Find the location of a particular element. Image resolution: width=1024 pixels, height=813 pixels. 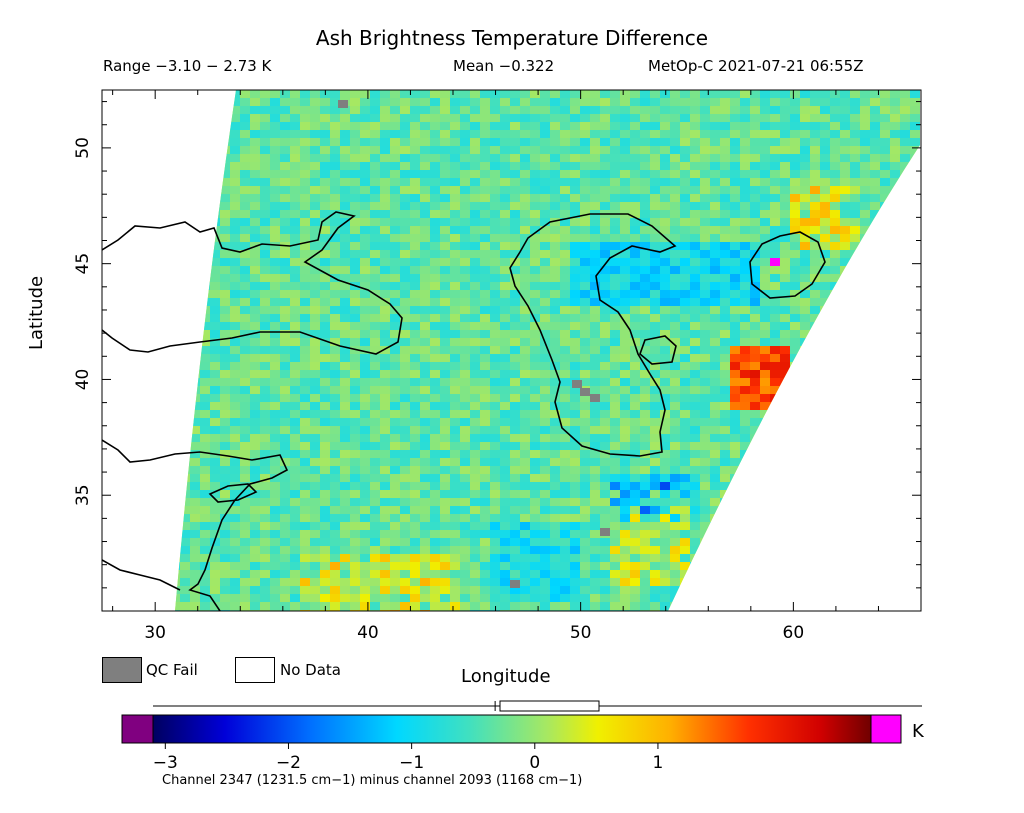

colorbar-tick-label: 1 is located at coordinates (658, 763).